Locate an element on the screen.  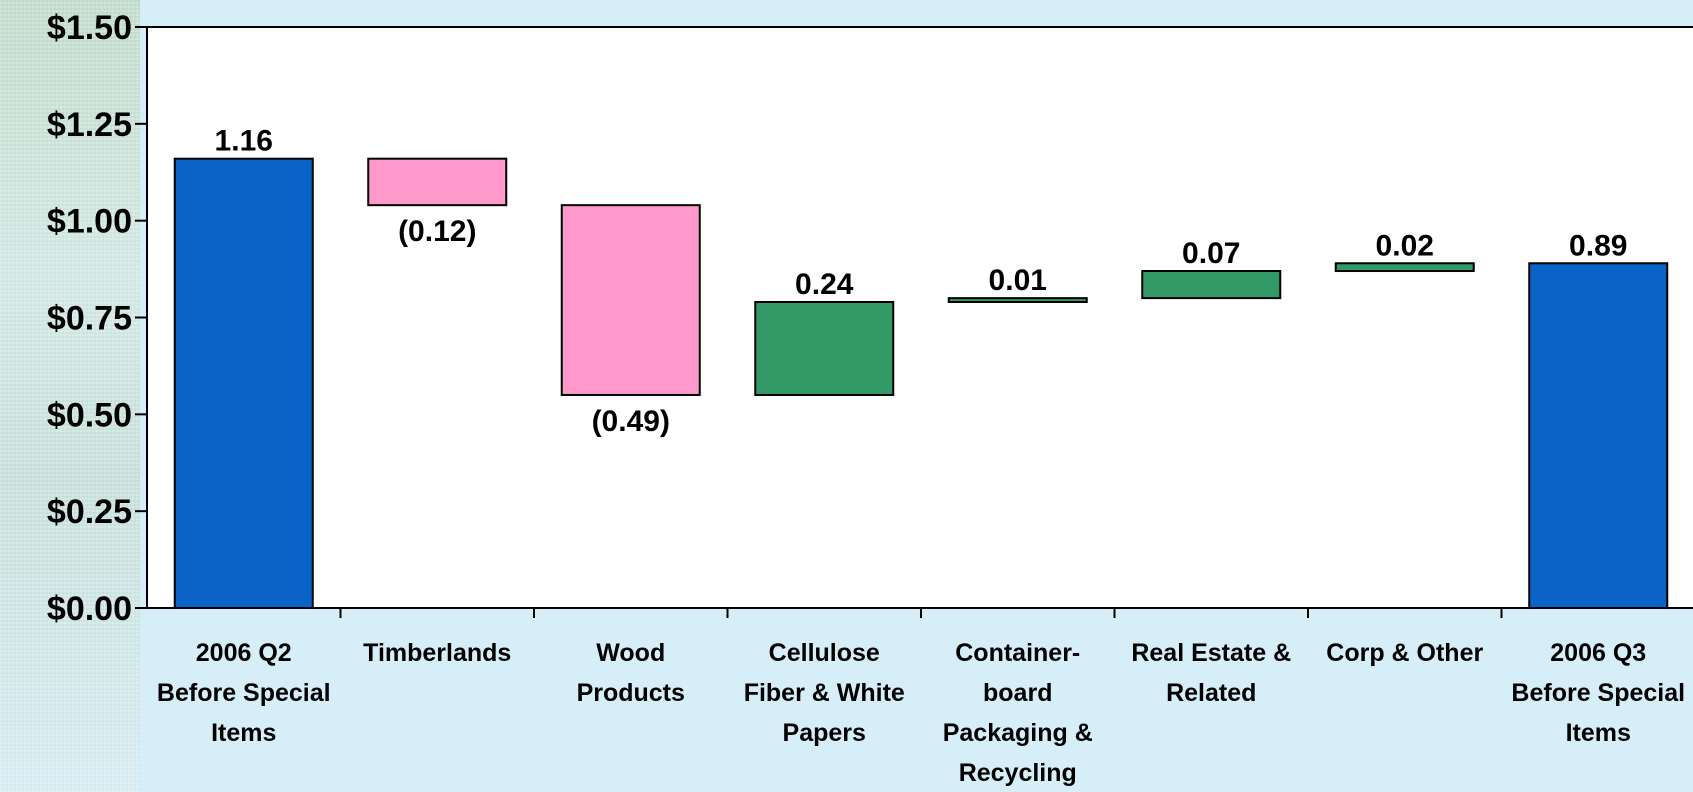
data-label: 0.07 is located at coordinates (1211, 253).